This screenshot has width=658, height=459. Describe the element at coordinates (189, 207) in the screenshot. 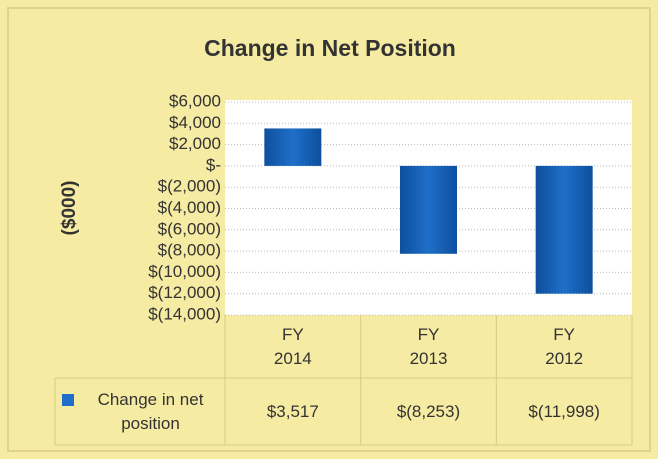

I see `y-tick-label: $(4,000)` at that location.